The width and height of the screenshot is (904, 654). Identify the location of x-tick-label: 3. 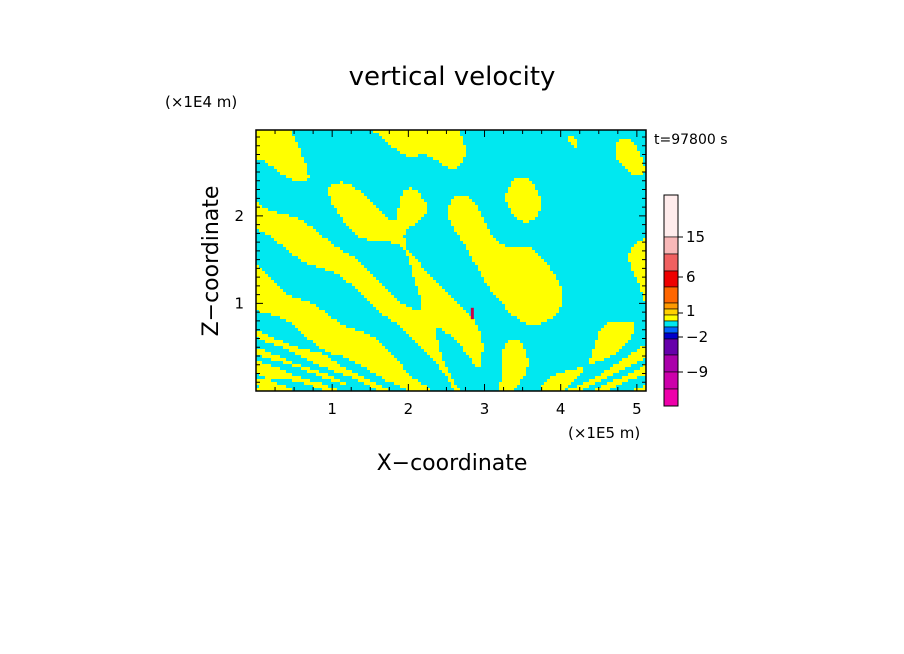
(485, 409).